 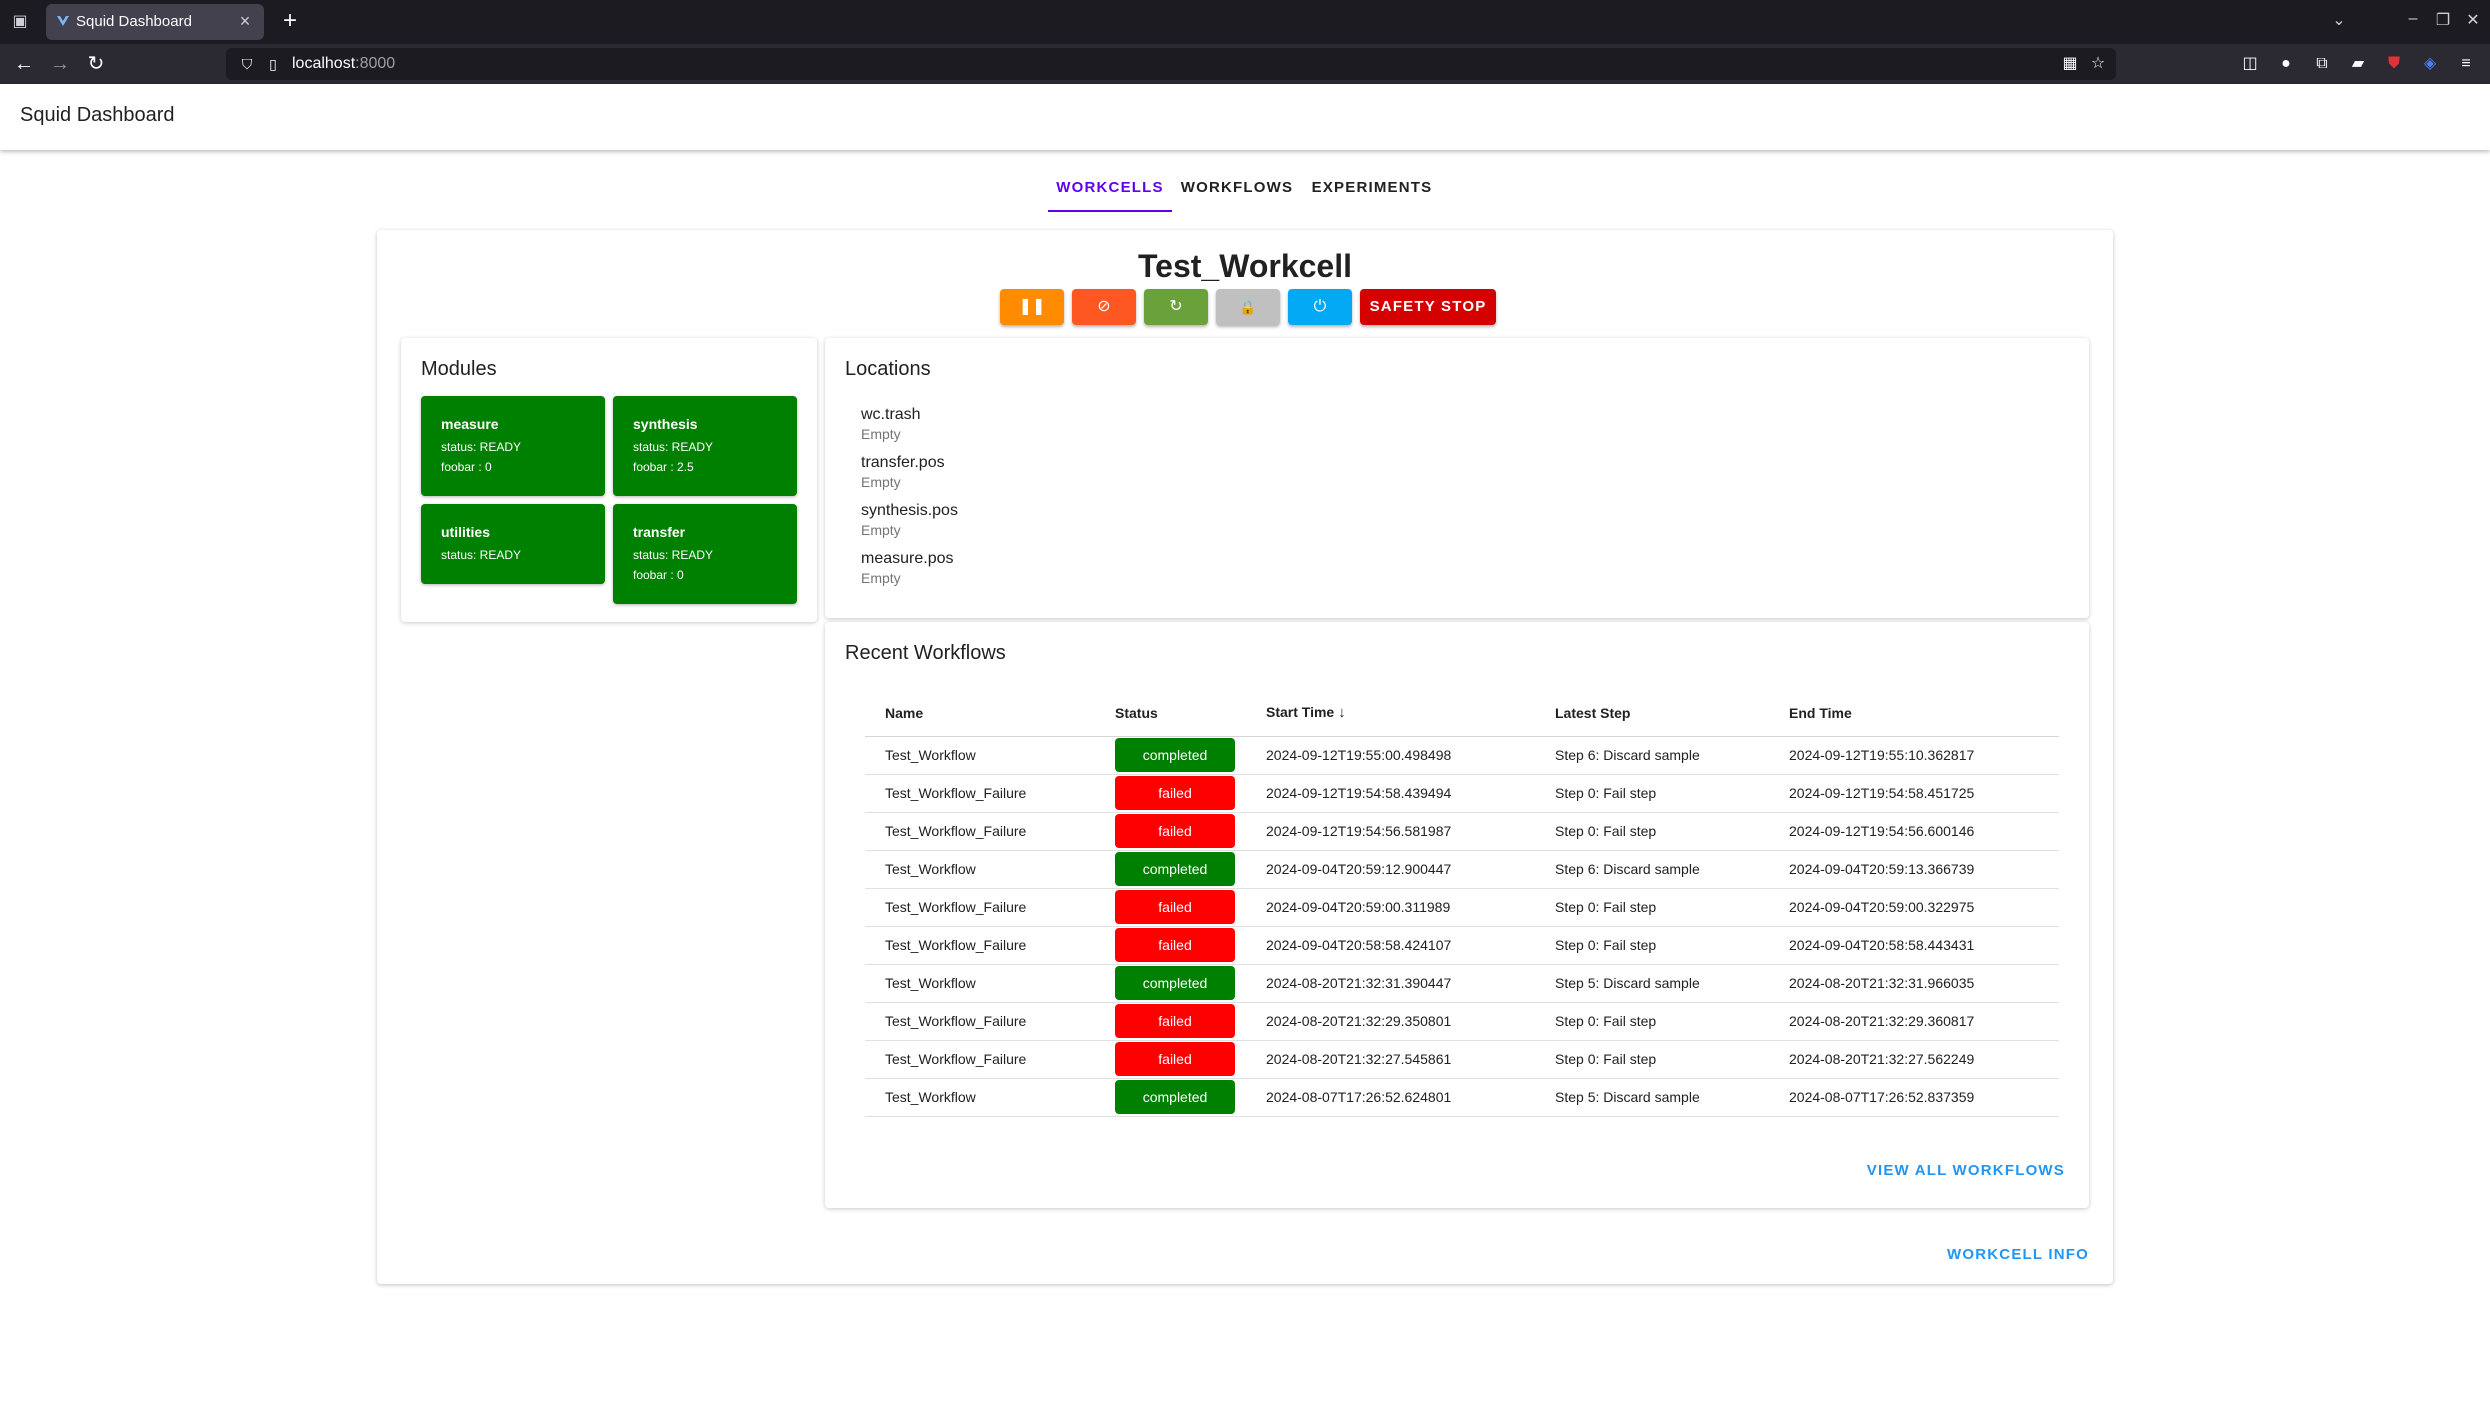 I want to click on tab-workflows: WORKFLOWS, so click(x=1237, y=187).